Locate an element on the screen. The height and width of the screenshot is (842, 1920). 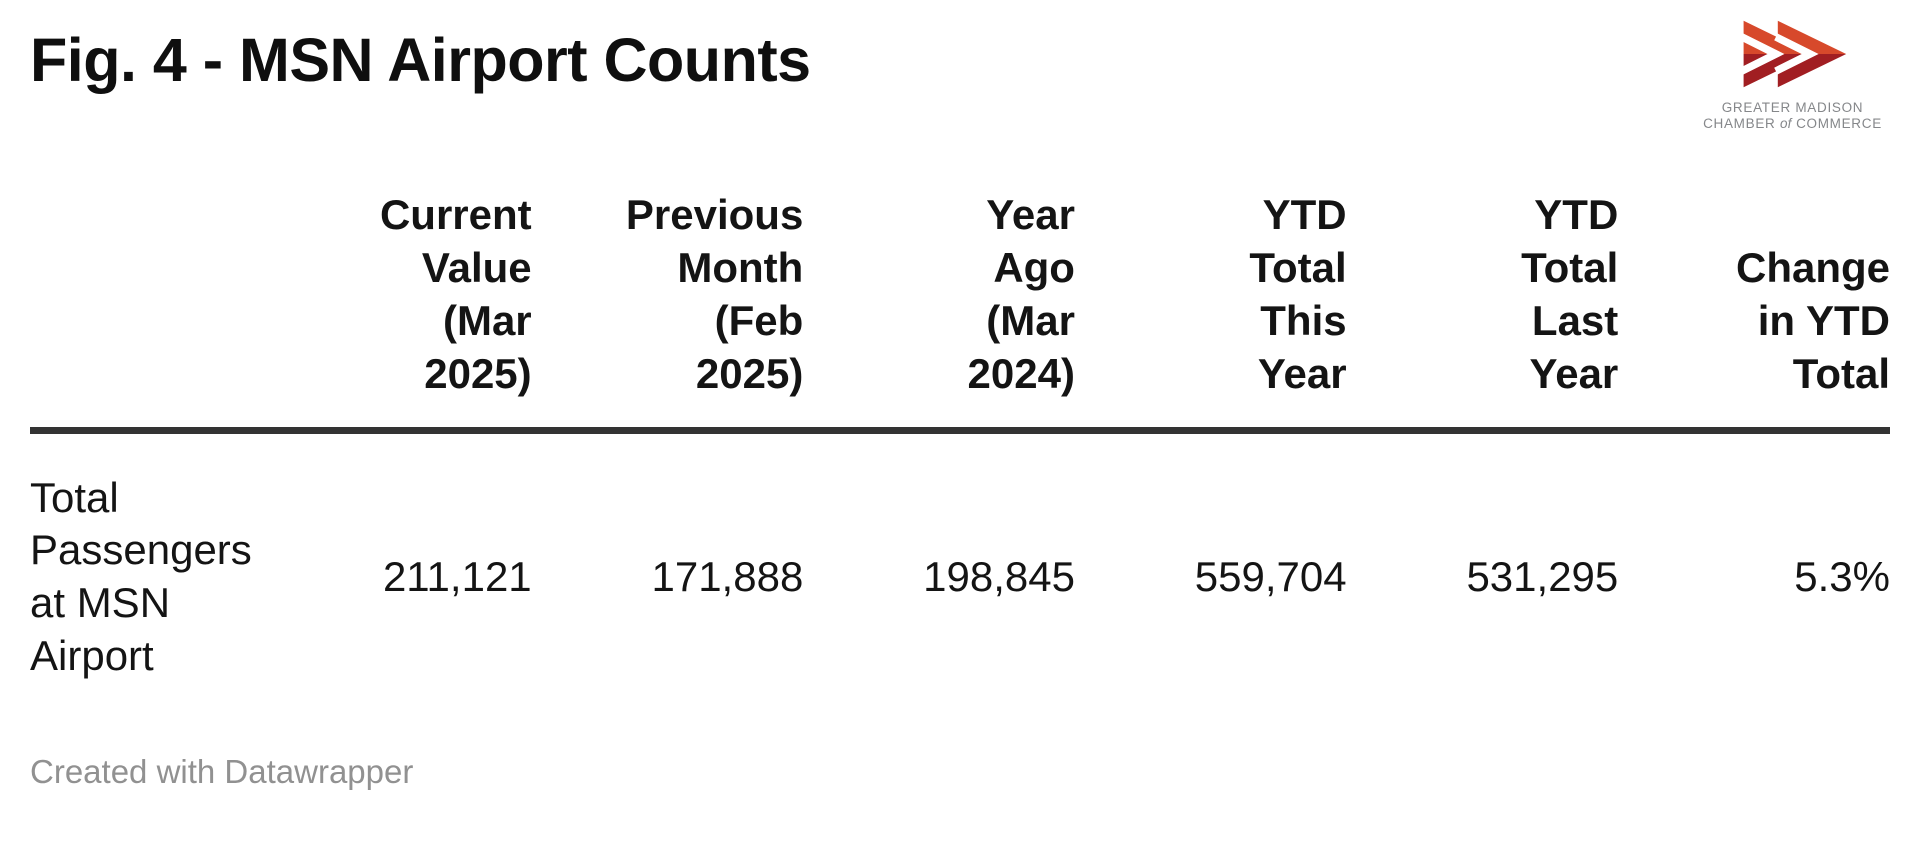
cell-ytd-this-year: 559,704 is located at coordinates (1270, 576).